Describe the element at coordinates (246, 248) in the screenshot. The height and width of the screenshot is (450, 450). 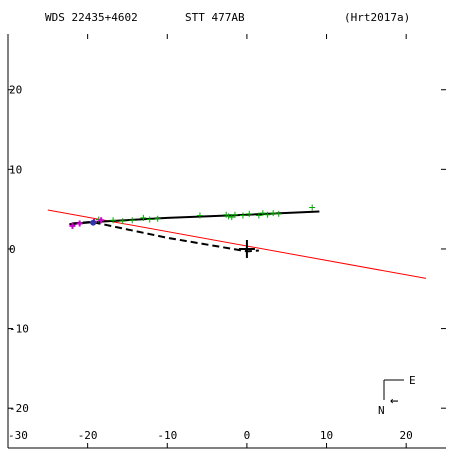
I see `primary-star-cross` at that location.